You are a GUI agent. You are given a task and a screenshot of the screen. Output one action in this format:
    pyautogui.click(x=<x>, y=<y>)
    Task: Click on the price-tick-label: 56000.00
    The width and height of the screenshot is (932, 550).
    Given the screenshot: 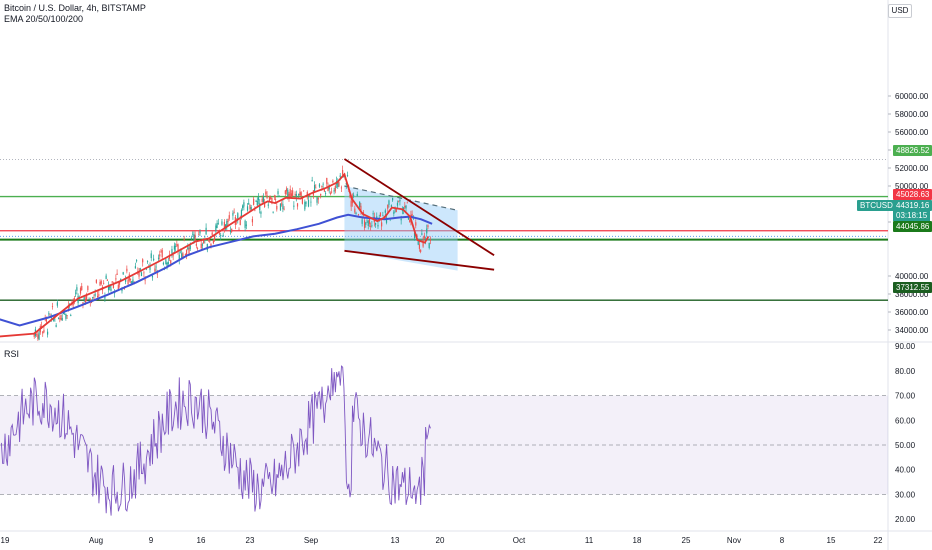 What is the action you would take?
    pyautogui.click(x=912, y=132)
    